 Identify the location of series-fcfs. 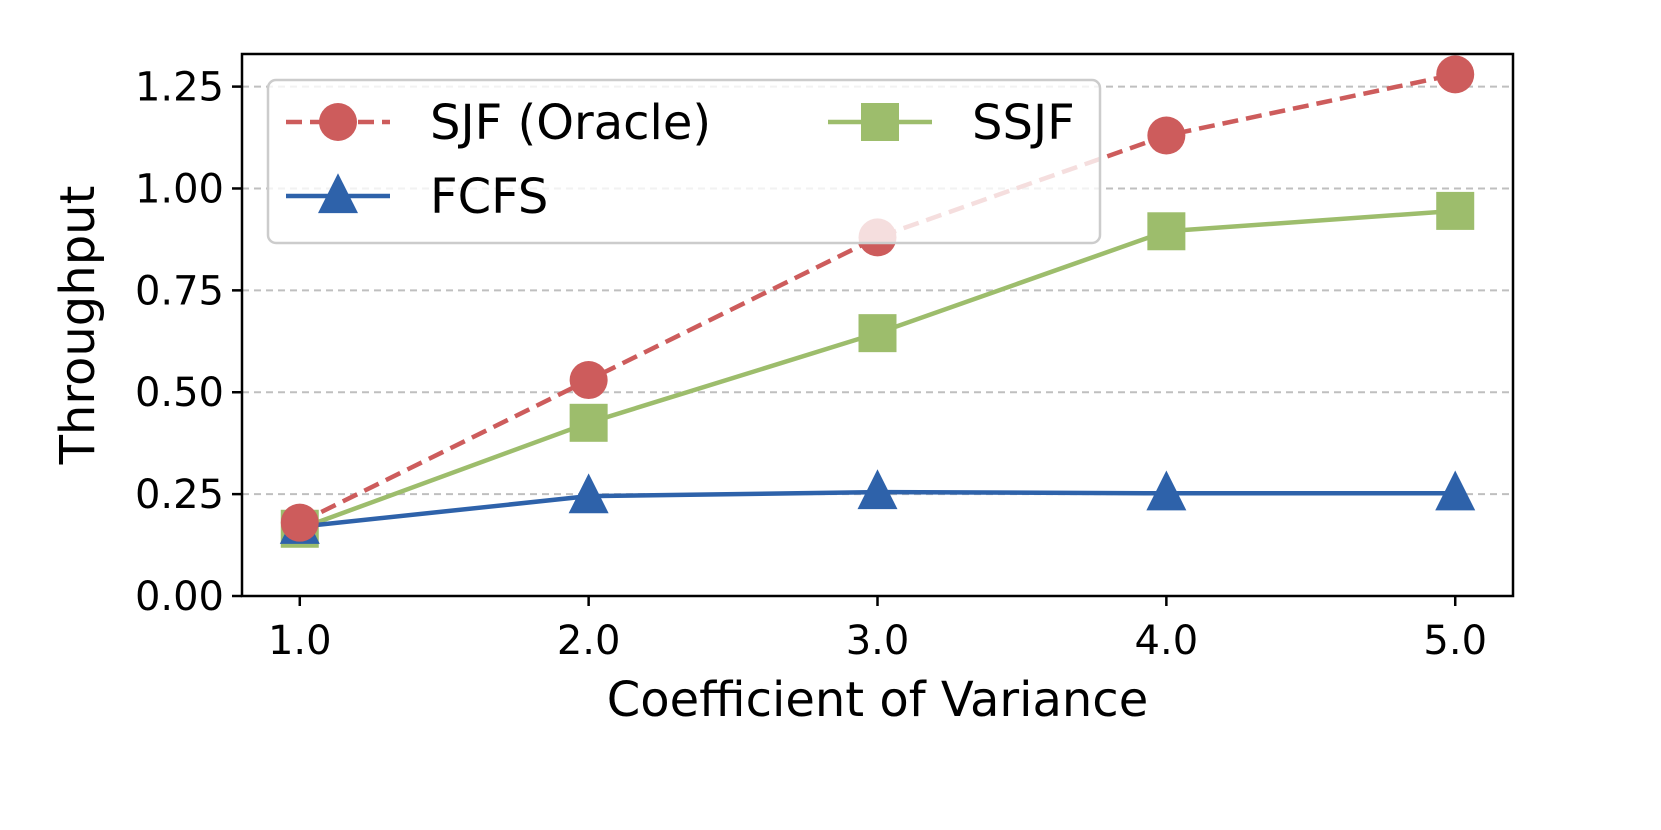
(877, 506).